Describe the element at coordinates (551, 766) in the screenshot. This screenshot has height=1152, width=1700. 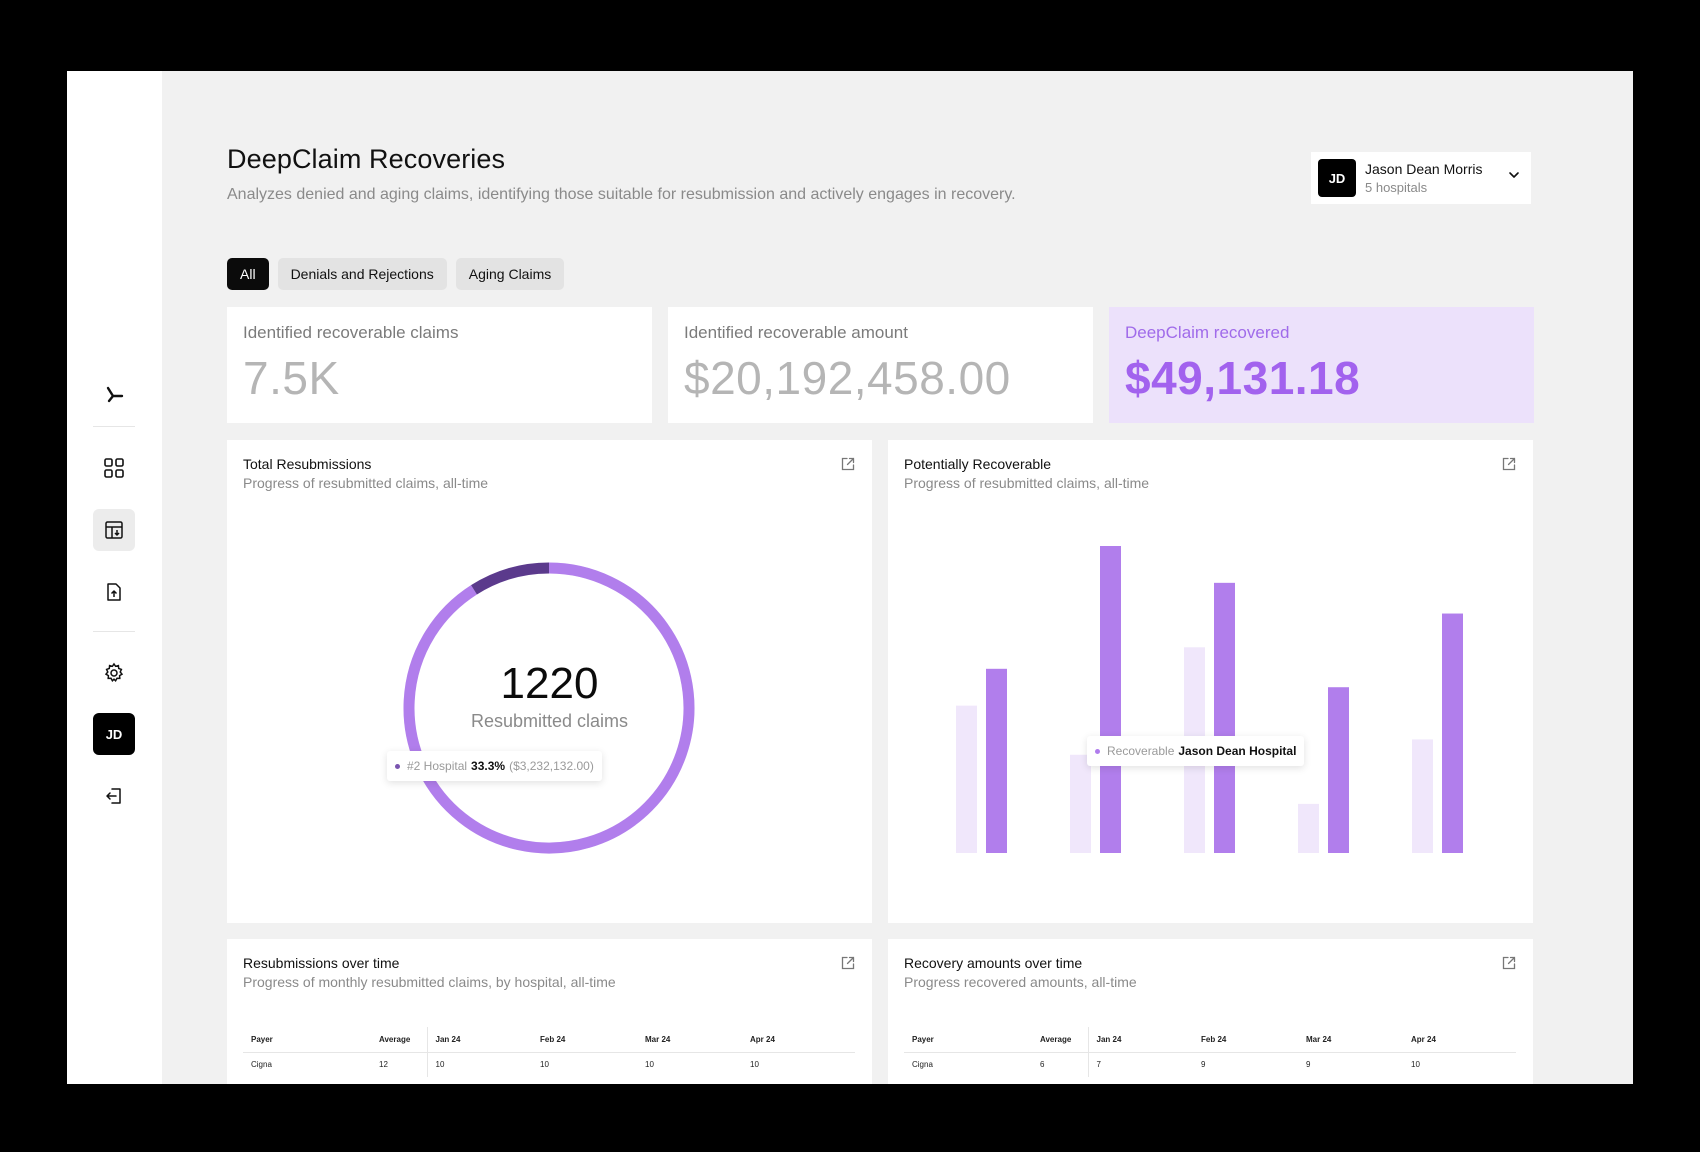
I see `tooltip-amount: ($3,232,132.00)` at that location.